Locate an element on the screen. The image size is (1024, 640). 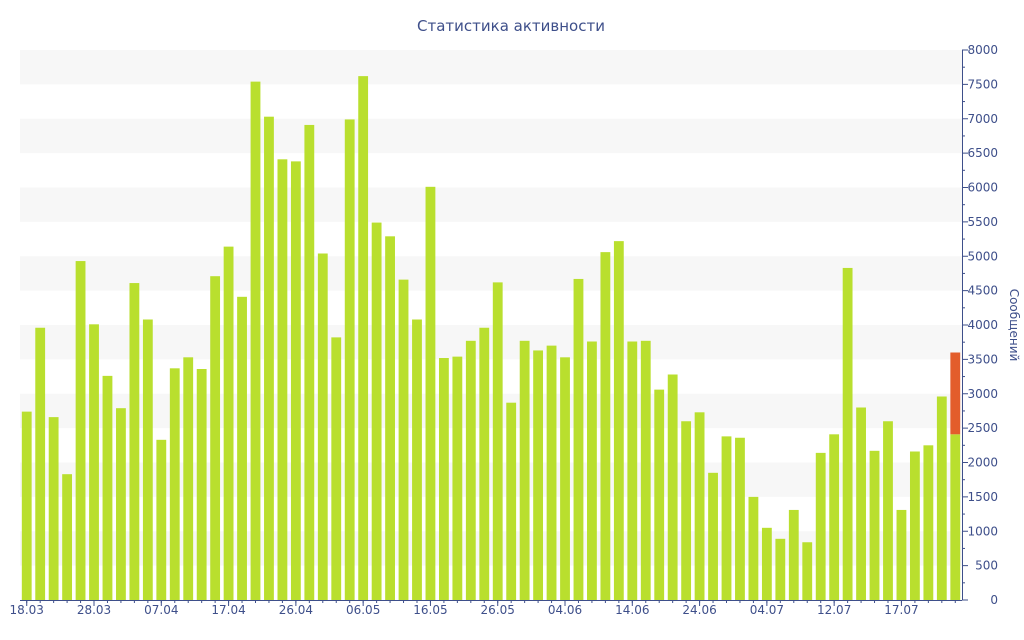
y-tick-label: 4500 is located at coordinates (982, 291).